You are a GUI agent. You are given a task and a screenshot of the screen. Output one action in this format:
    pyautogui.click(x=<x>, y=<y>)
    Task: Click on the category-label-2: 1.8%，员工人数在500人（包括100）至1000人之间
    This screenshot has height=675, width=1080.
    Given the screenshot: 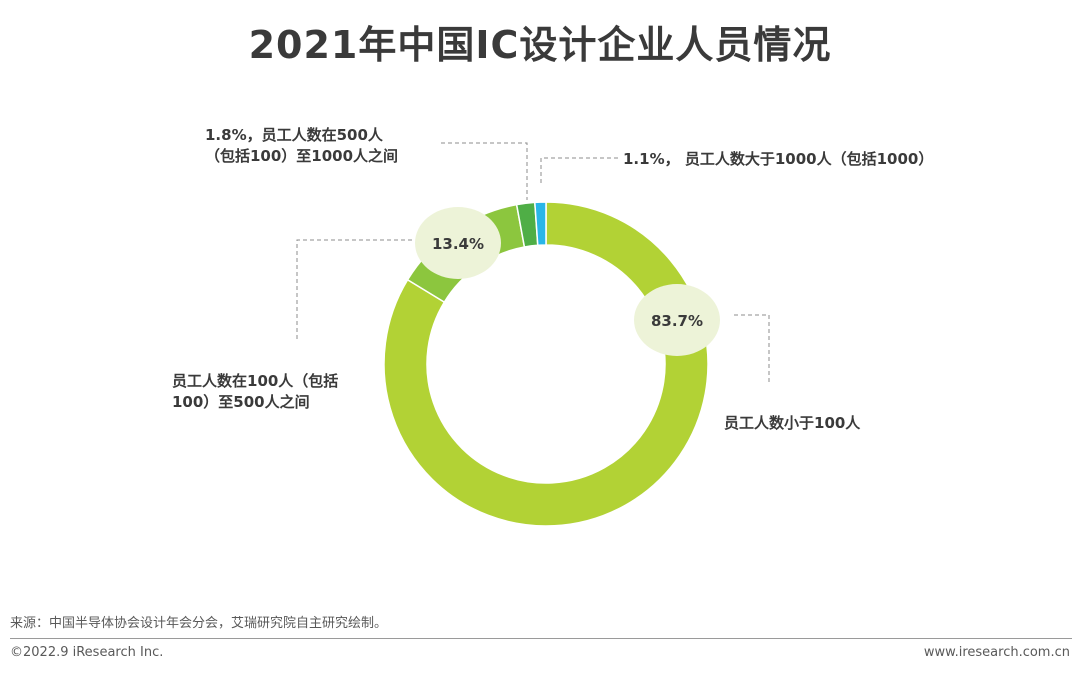 What is the action you would take?
    pyautogui.click(x=301, y=145)
    